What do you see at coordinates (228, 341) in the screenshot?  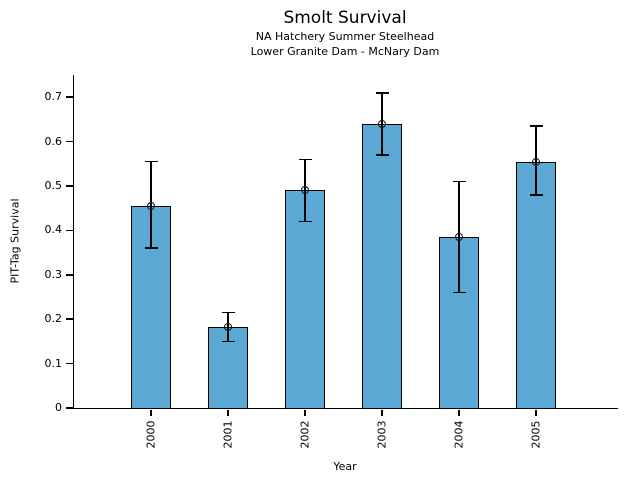 I see `error-cap-bottom-2001` at bounding box center [228, 341].